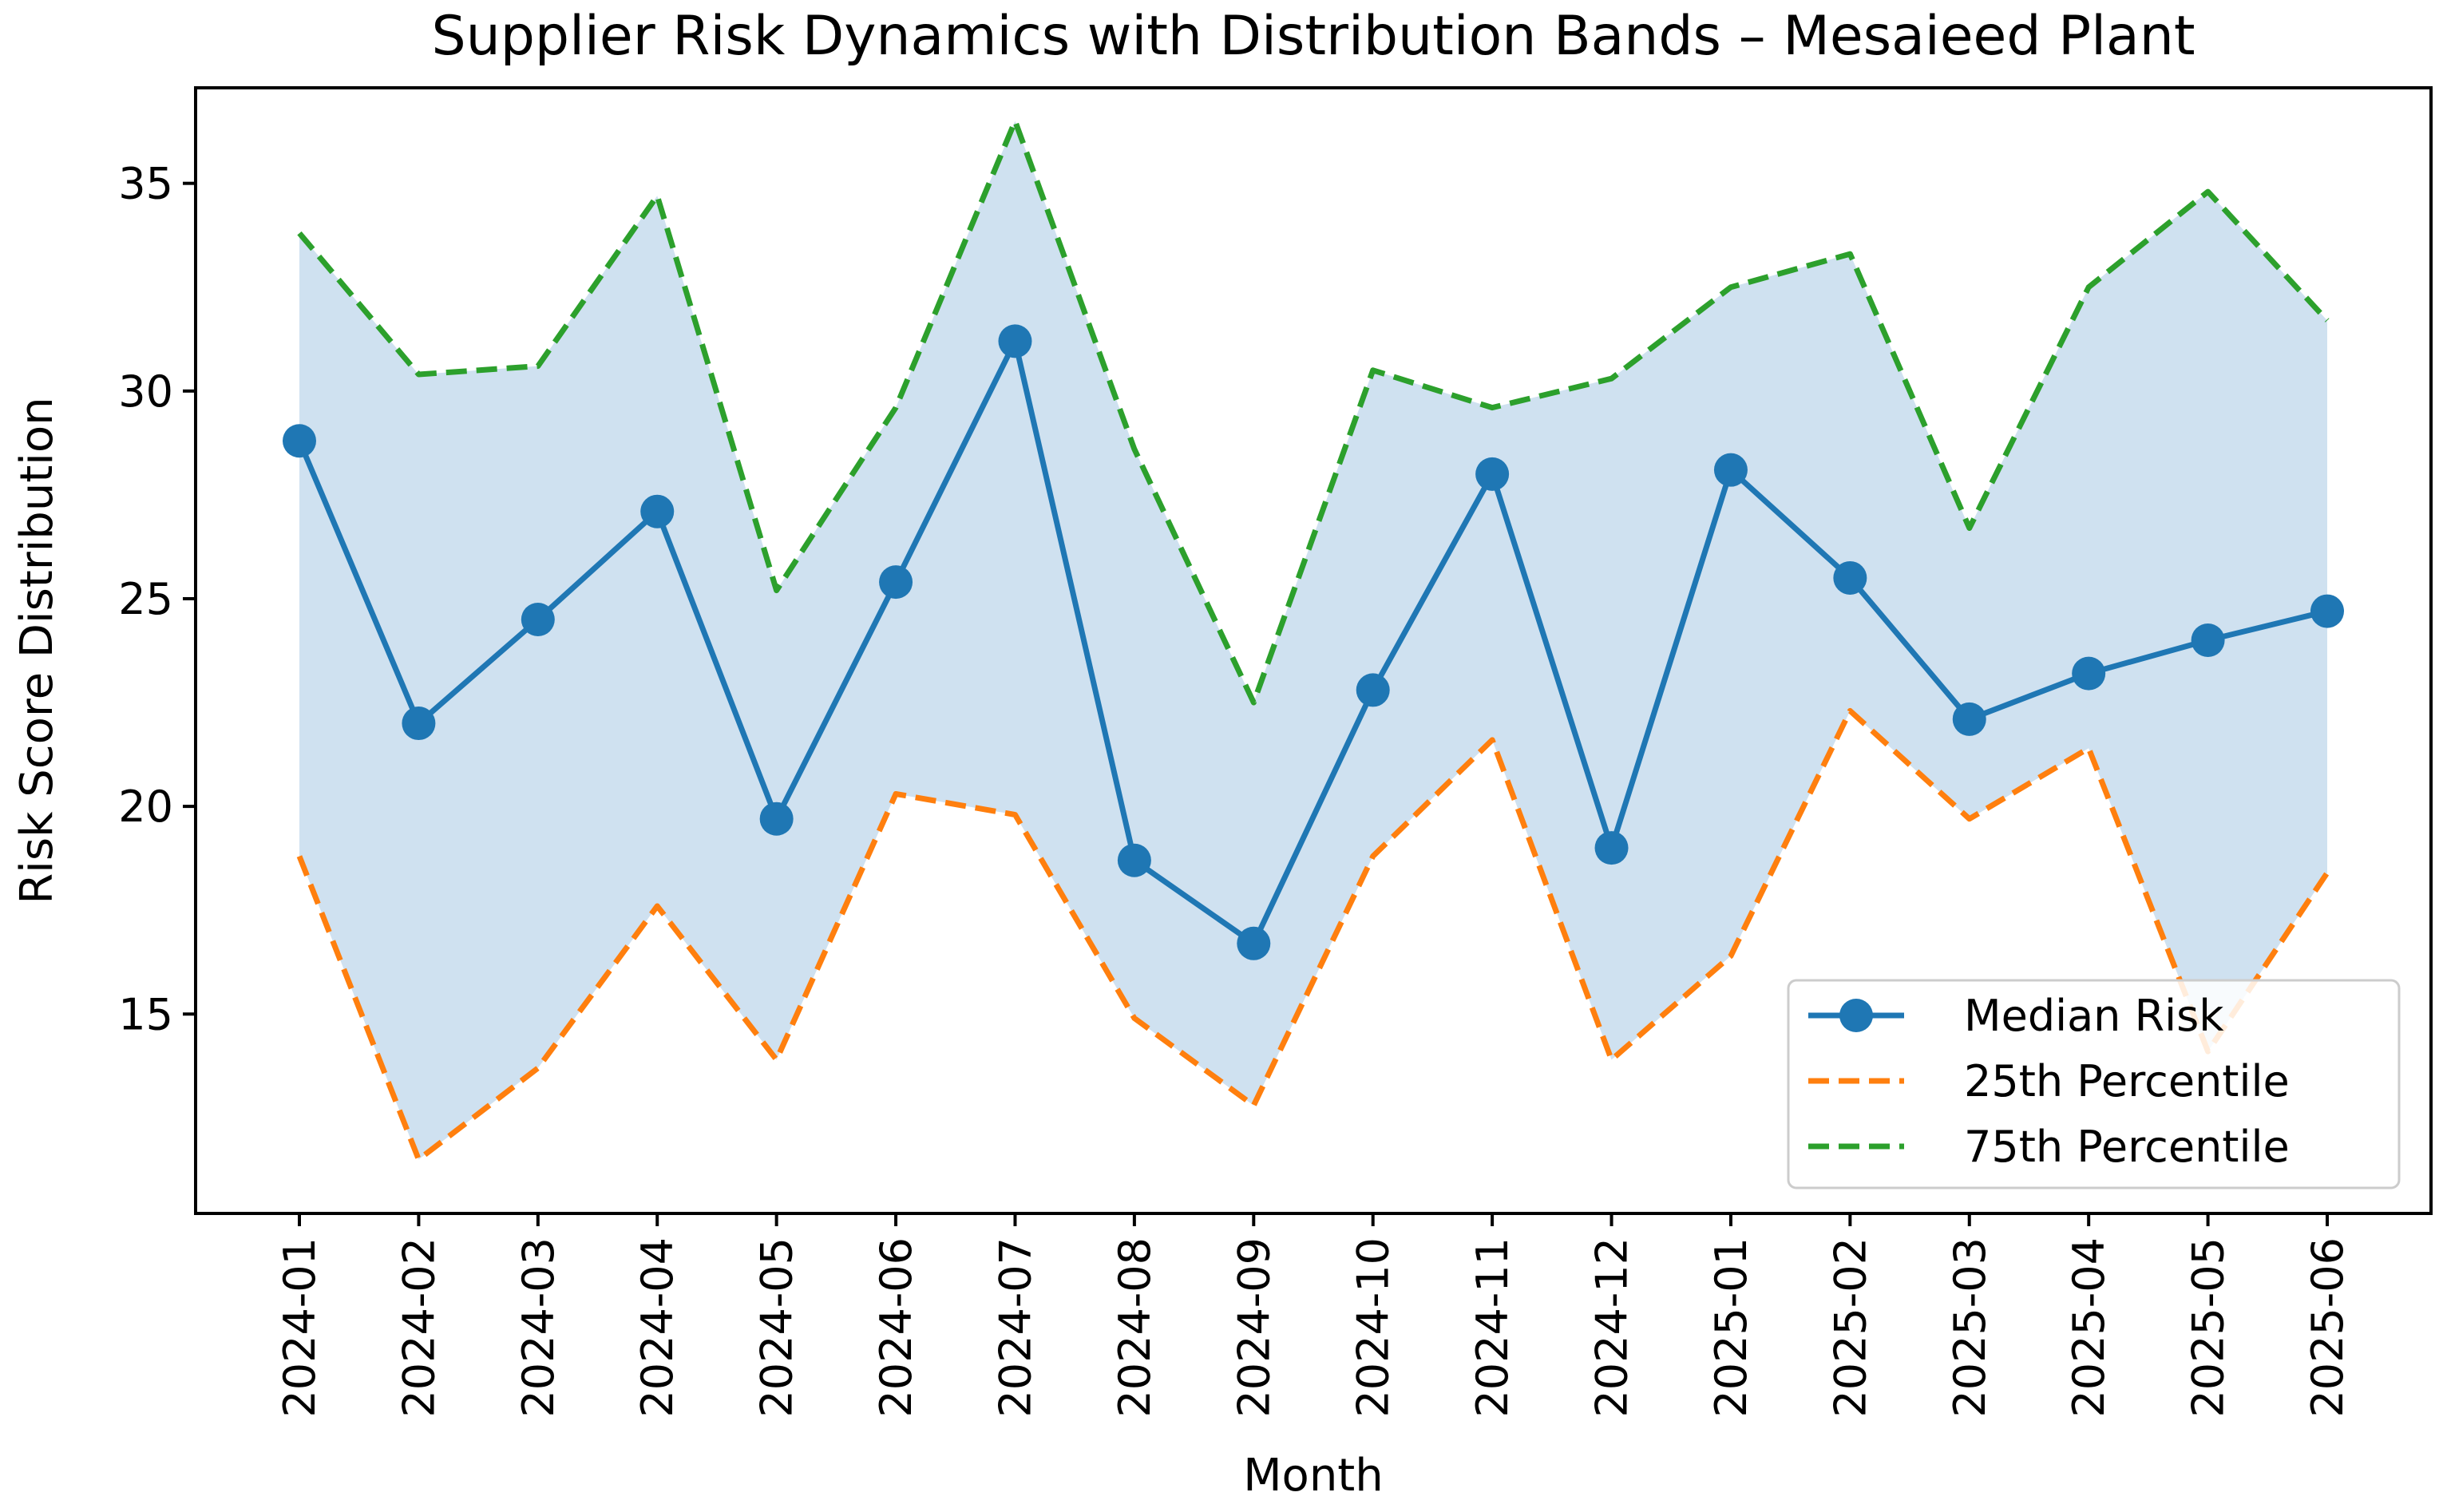  I want to click on x-tick-label-2024-09: 2024-09, so click(1254, 1327).